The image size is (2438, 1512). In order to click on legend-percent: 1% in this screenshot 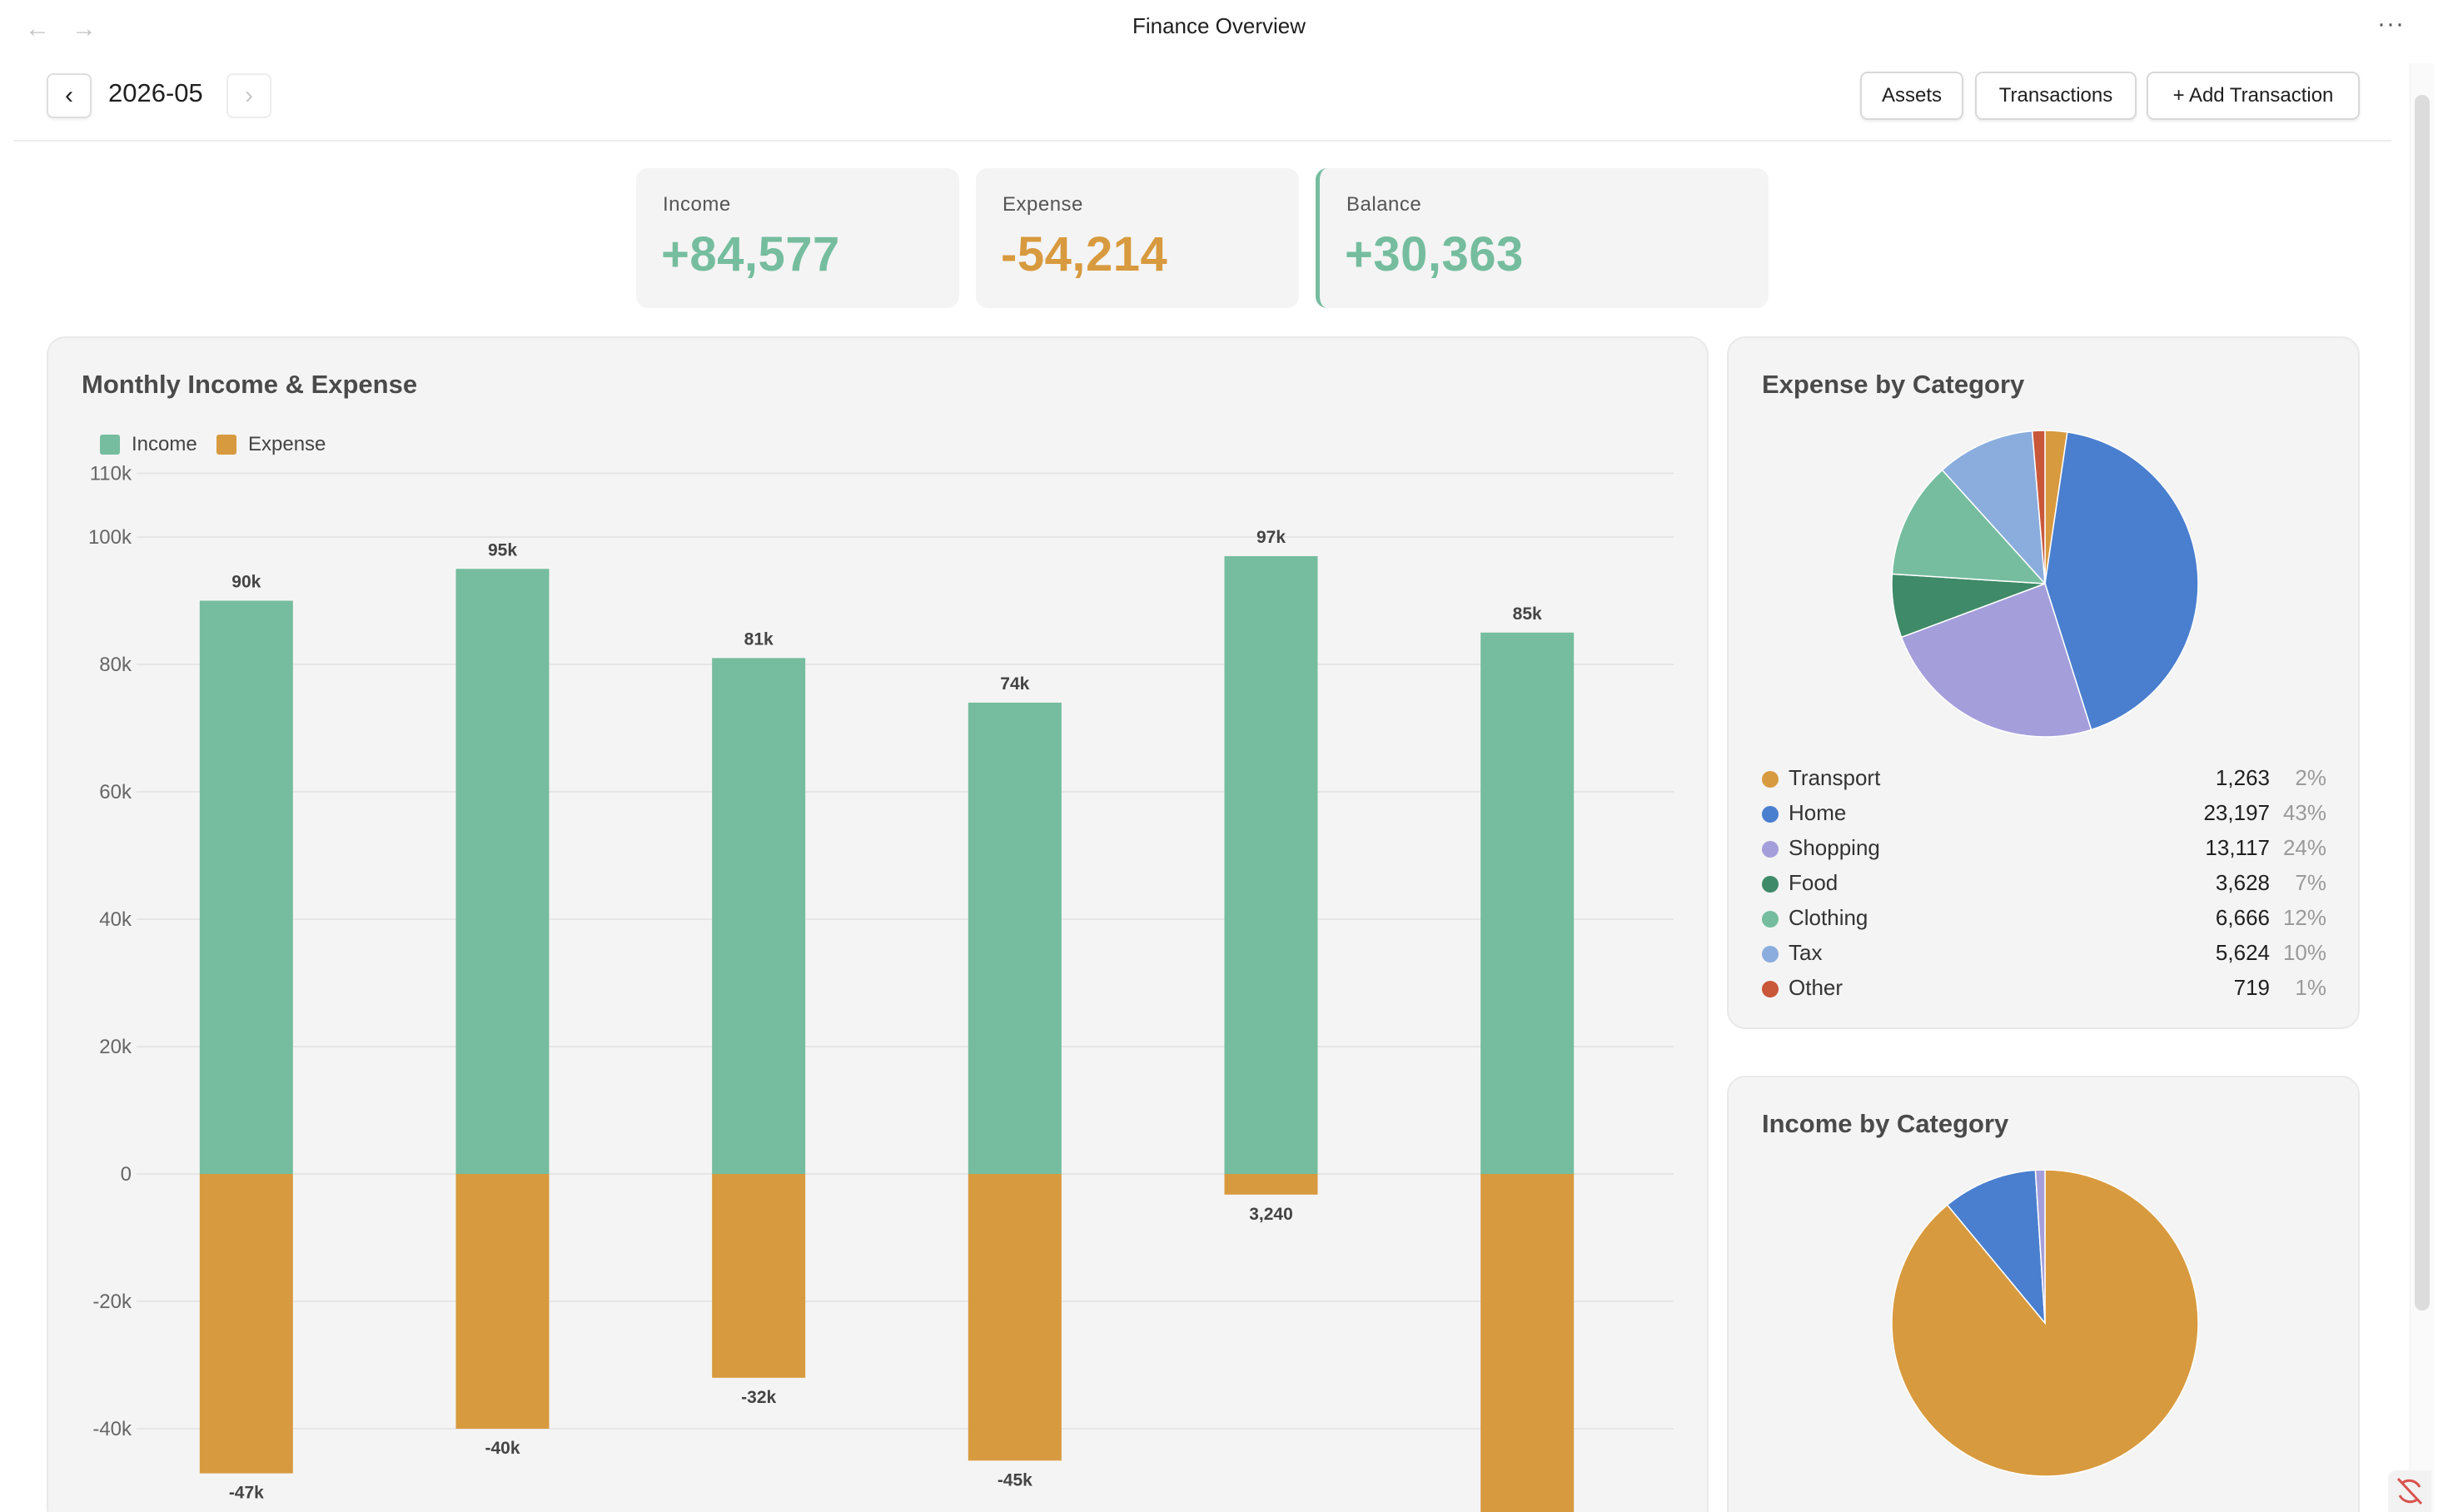, I will do `click(2310, 988)`.